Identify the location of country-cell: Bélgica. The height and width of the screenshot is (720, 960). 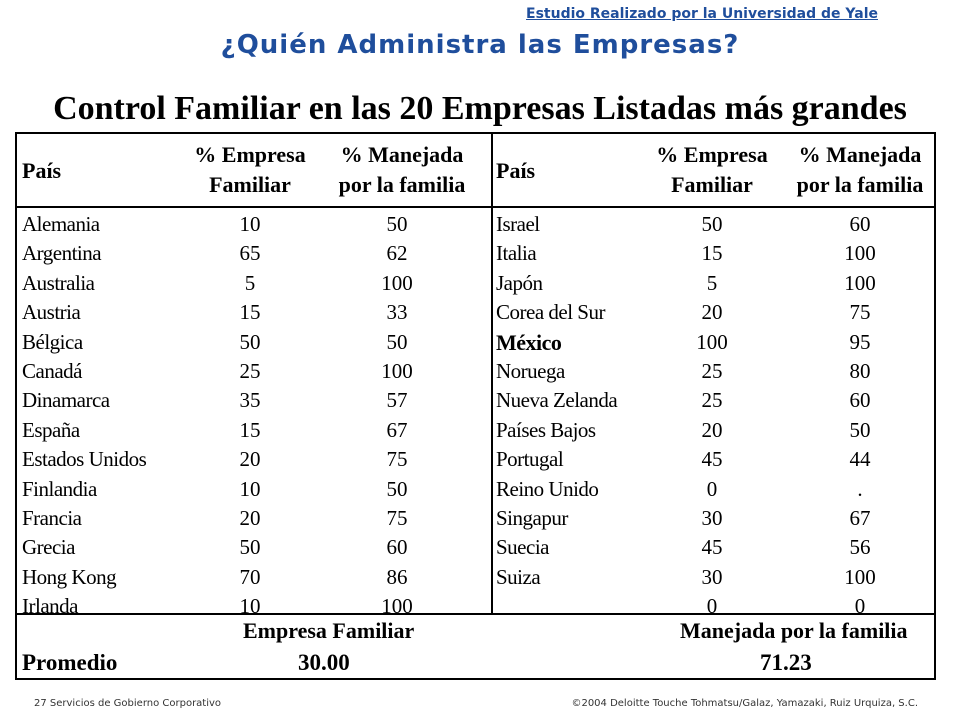
(52, 341).